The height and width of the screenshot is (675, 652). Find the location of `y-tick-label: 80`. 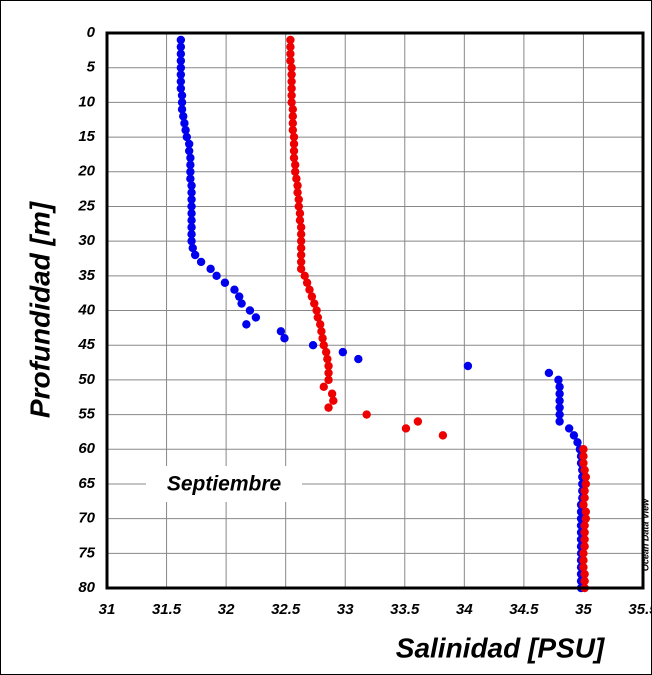

y-tick-label: 80 is located at coordinates (86, 587).